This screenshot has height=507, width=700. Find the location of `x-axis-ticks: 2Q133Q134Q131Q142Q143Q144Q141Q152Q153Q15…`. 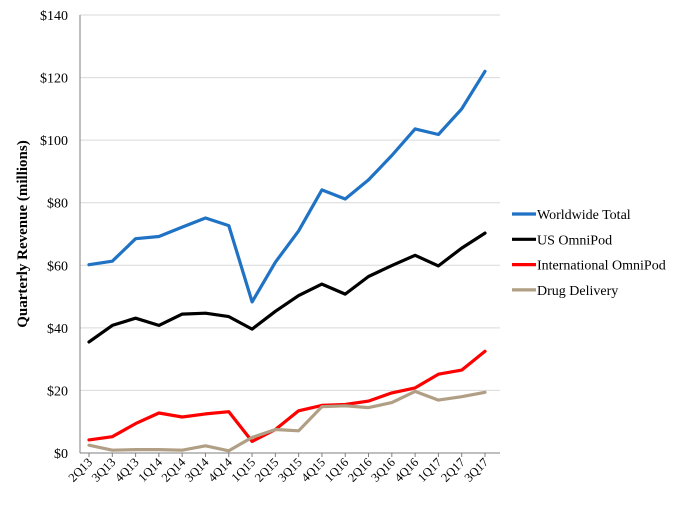

x-axis-ticks: 2Q133Q134Q131Q142Q143Q144Q141Q152Q153Q15… is located at coordinates (279, 469).